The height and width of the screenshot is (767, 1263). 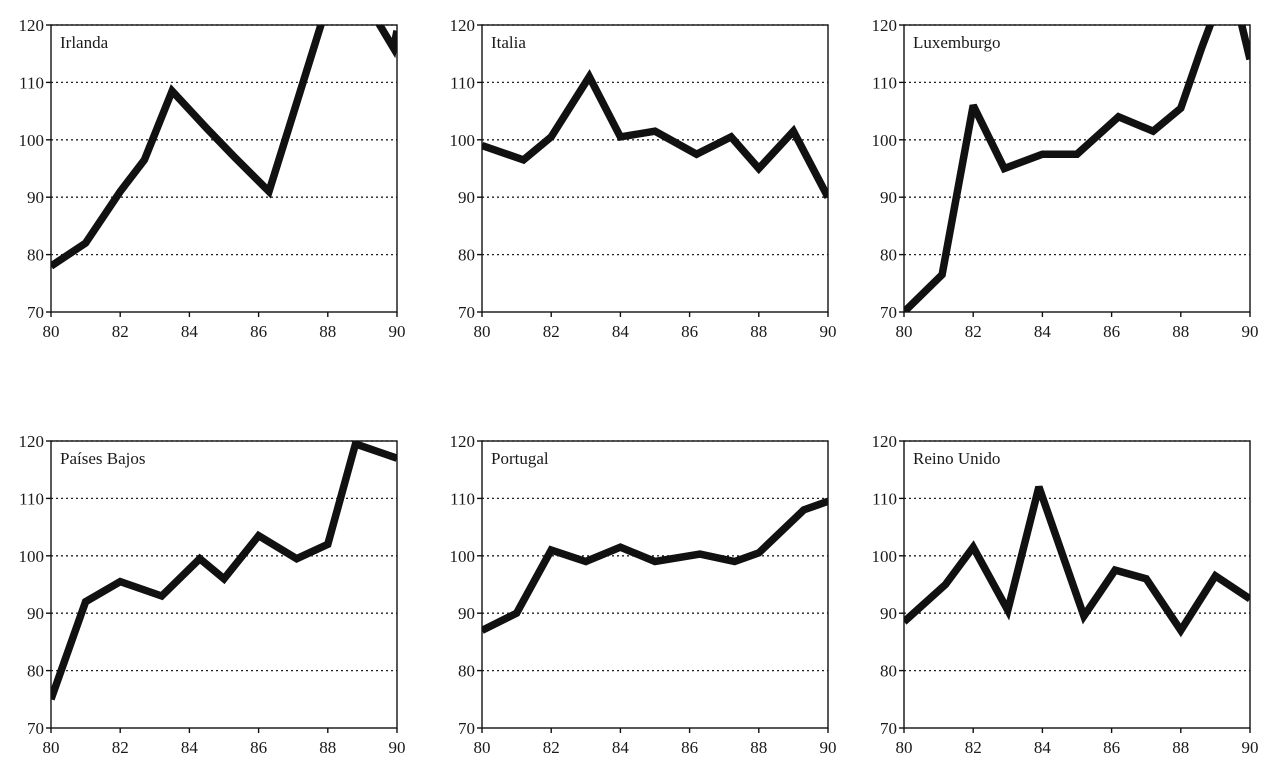 What do you see at coordinates (102, 458) in the screenshot?
I see `panel-title: Países Bajos` at bounding box center [102, 458].